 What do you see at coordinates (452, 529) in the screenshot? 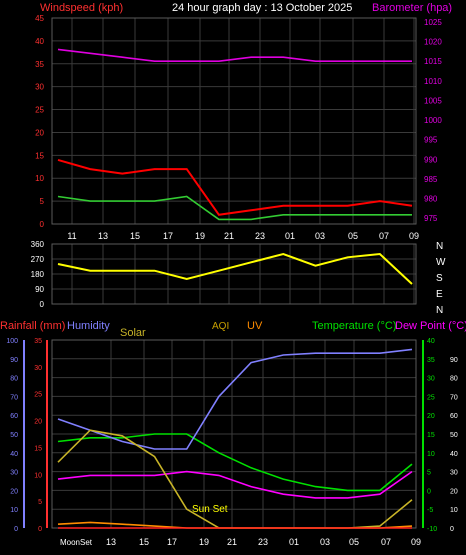
I see `percent-tick-label: 0` at bounding box center [452, 529].